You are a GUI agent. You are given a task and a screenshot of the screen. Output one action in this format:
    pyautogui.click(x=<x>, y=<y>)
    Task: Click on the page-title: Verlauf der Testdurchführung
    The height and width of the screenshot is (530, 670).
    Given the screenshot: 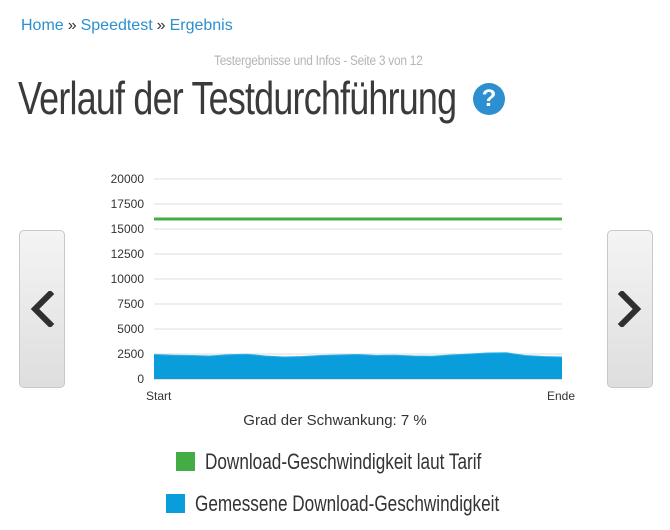 What is the action you would take?
    pyautogui.click(x=237, y=98)
    